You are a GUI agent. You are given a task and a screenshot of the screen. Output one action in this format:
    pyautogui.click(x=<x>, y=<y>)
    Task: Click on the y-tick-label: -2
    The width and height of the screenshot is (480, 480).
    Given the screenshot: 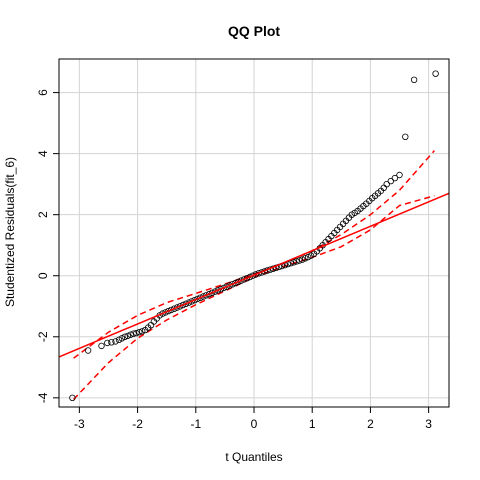 What is the action you would take?
    pyautogui.click(x=43, y=336)
    